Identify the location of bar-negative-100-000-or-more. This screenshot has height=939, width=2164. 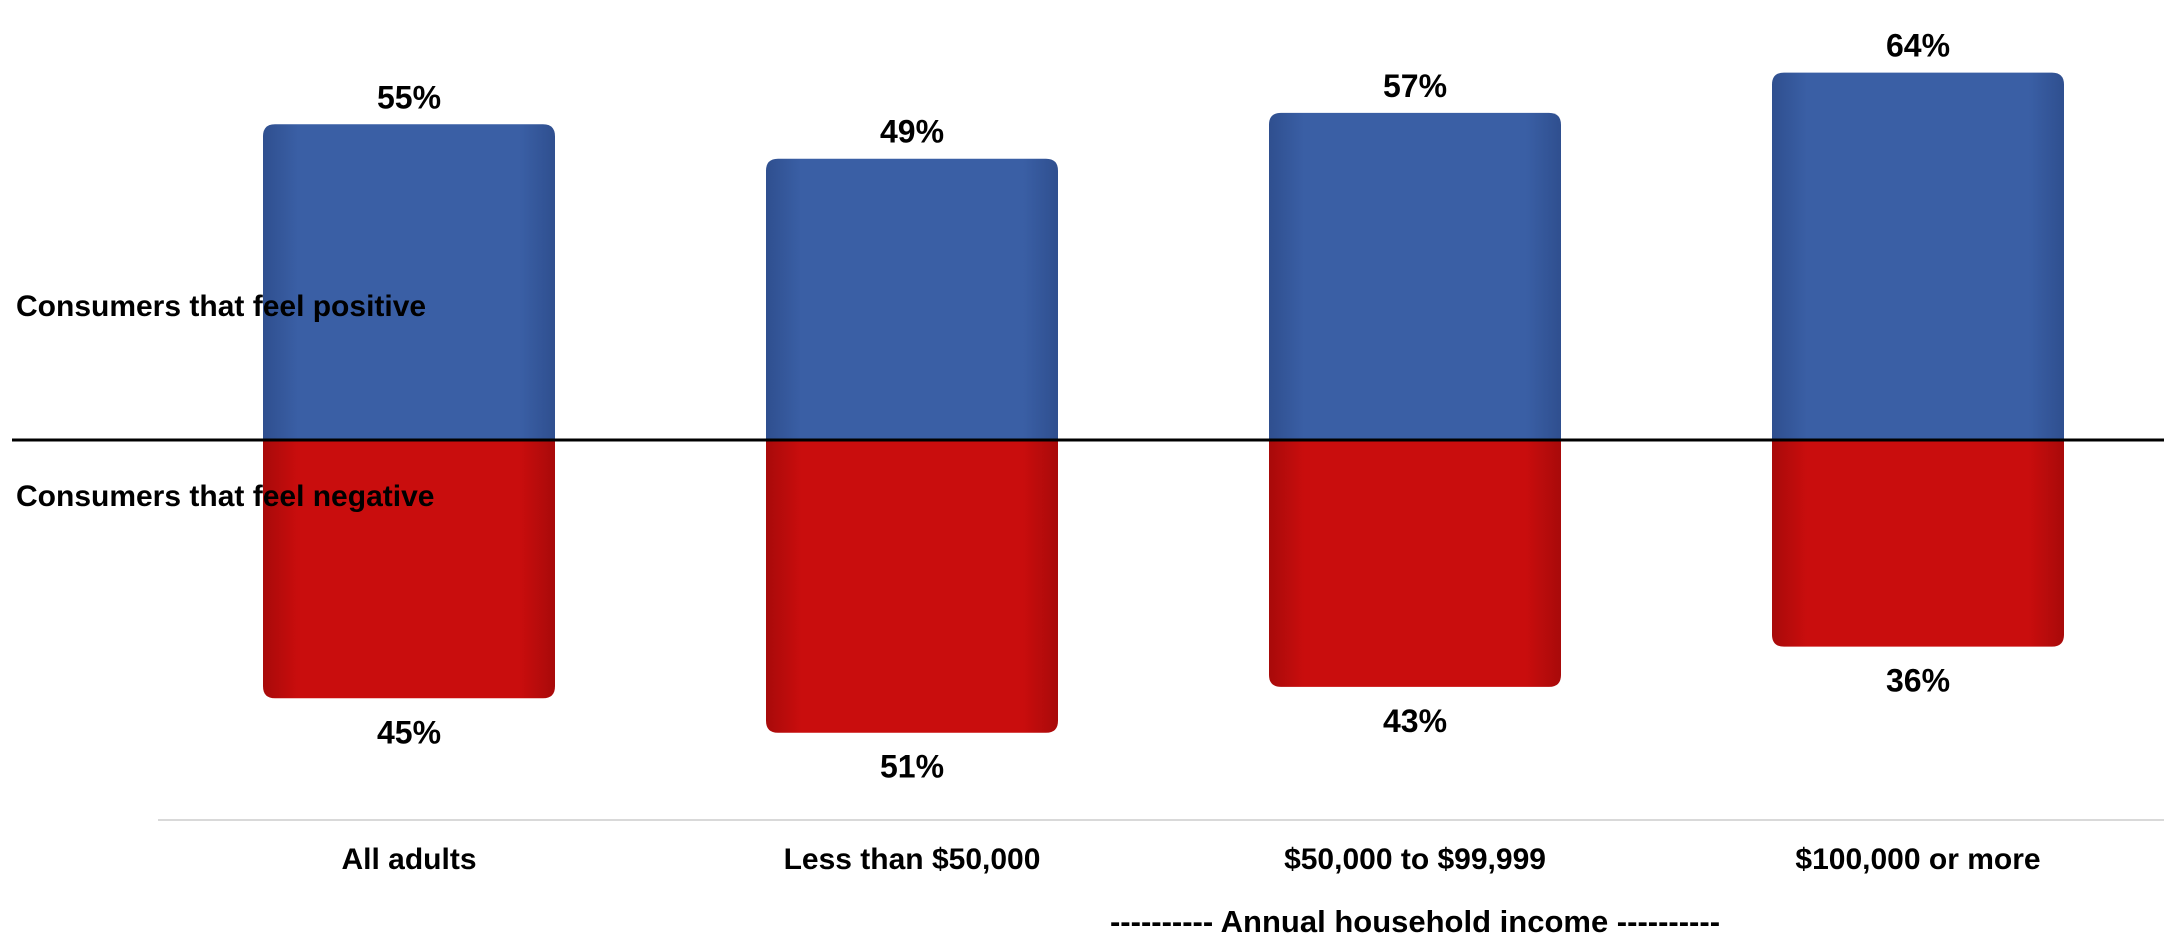
(1918, 543).